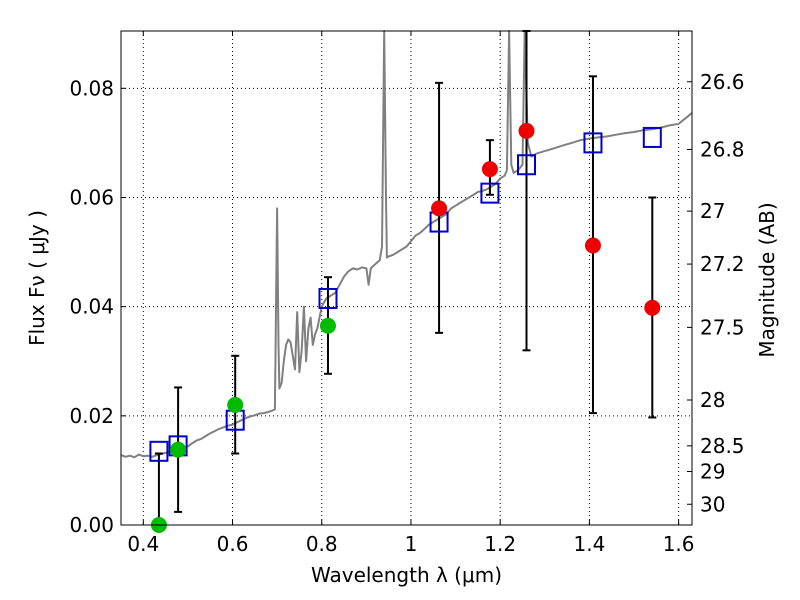 The height and width of the screenshot is (600, 800). Describe the element at coordinates (406, 575) in the screenshot. I see `x-axis-label: Wavelength λ (μm)` at that location.